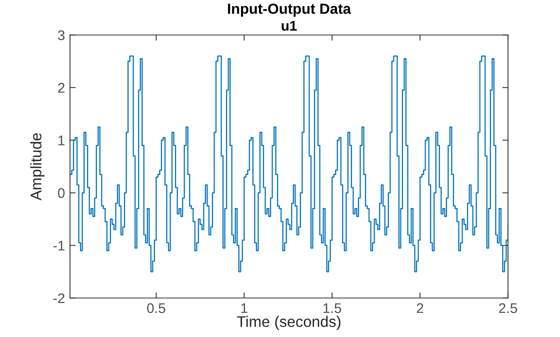 The height and width of the screenshot is (337, 560). Describe the element at coordinates (61, 141) in the screenshot. I see `y-tick-label: 1` at that location.